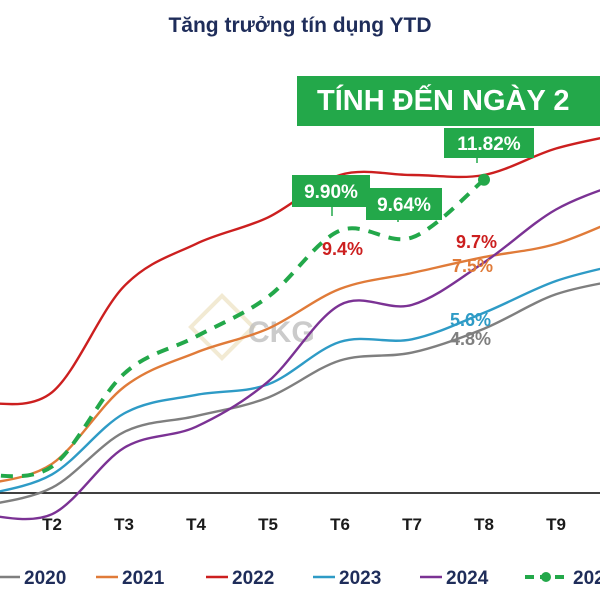 The image size is (600, 600). What do you see at coordinates (484, 179) in the screenshot?
I see `series-endpoint-2025` at bounding box center [484, 179].